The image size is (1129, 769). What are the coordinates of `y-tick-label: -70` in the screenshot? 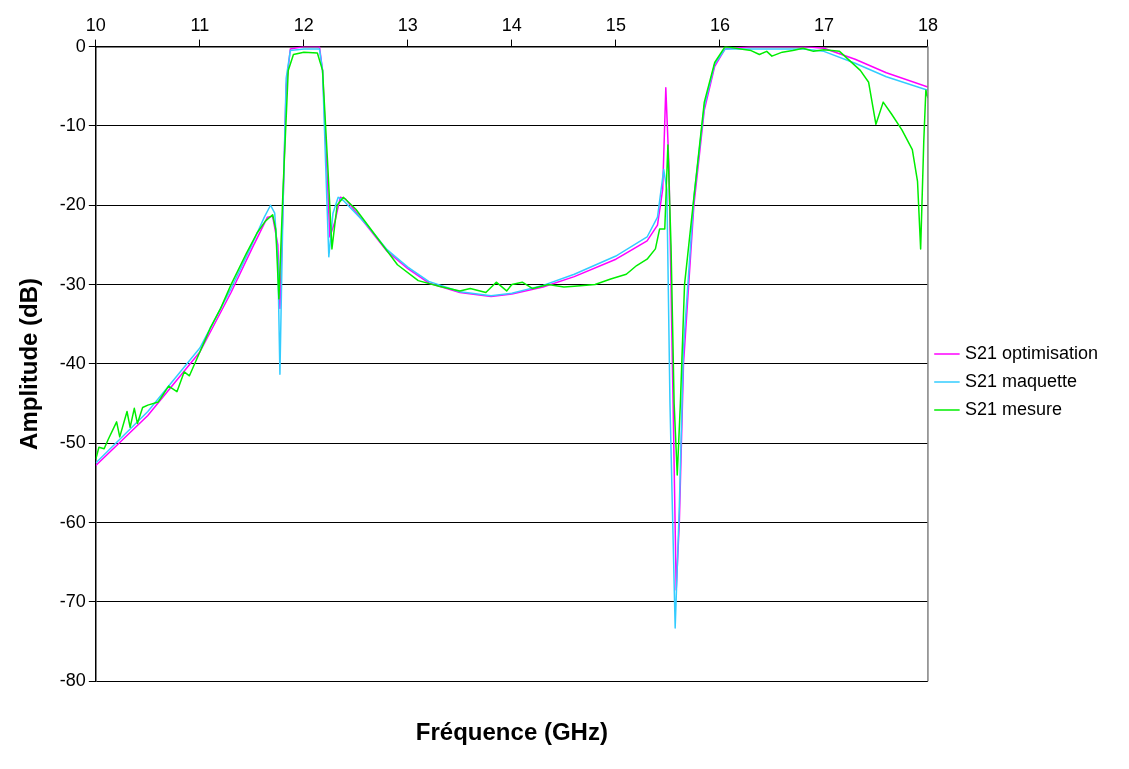 It's located at (72, 600).